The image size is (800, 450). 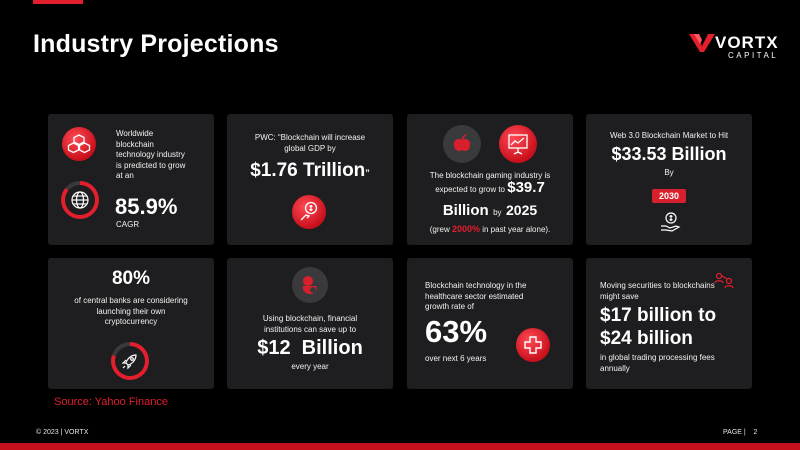 I want to click on blocks-icon, so click(x=79, y=144).